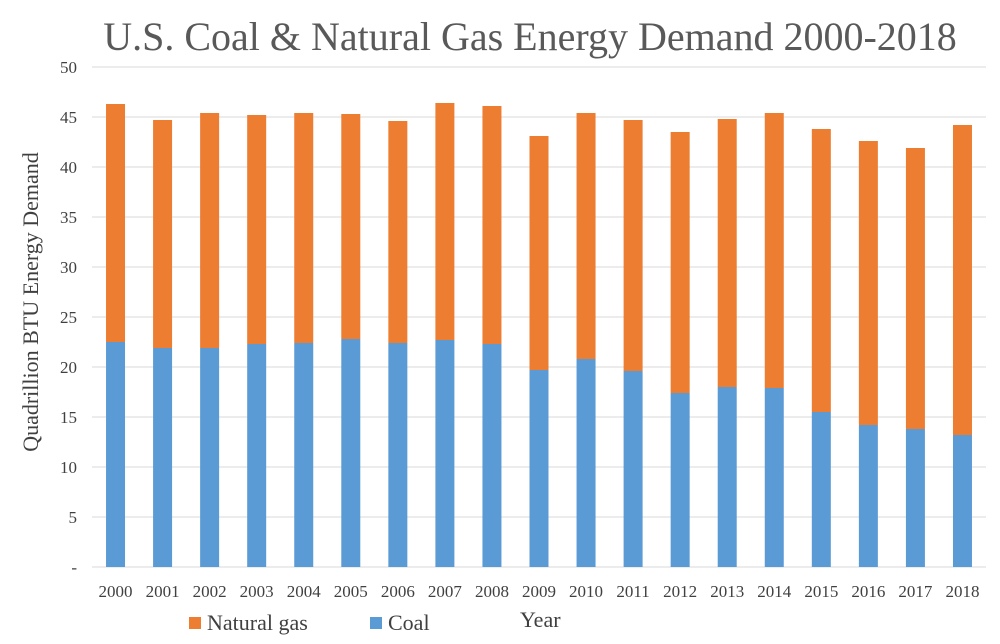 This screenshot has width=1000, height=644. I want to click on bar-coal-2005, so click(351, 453).